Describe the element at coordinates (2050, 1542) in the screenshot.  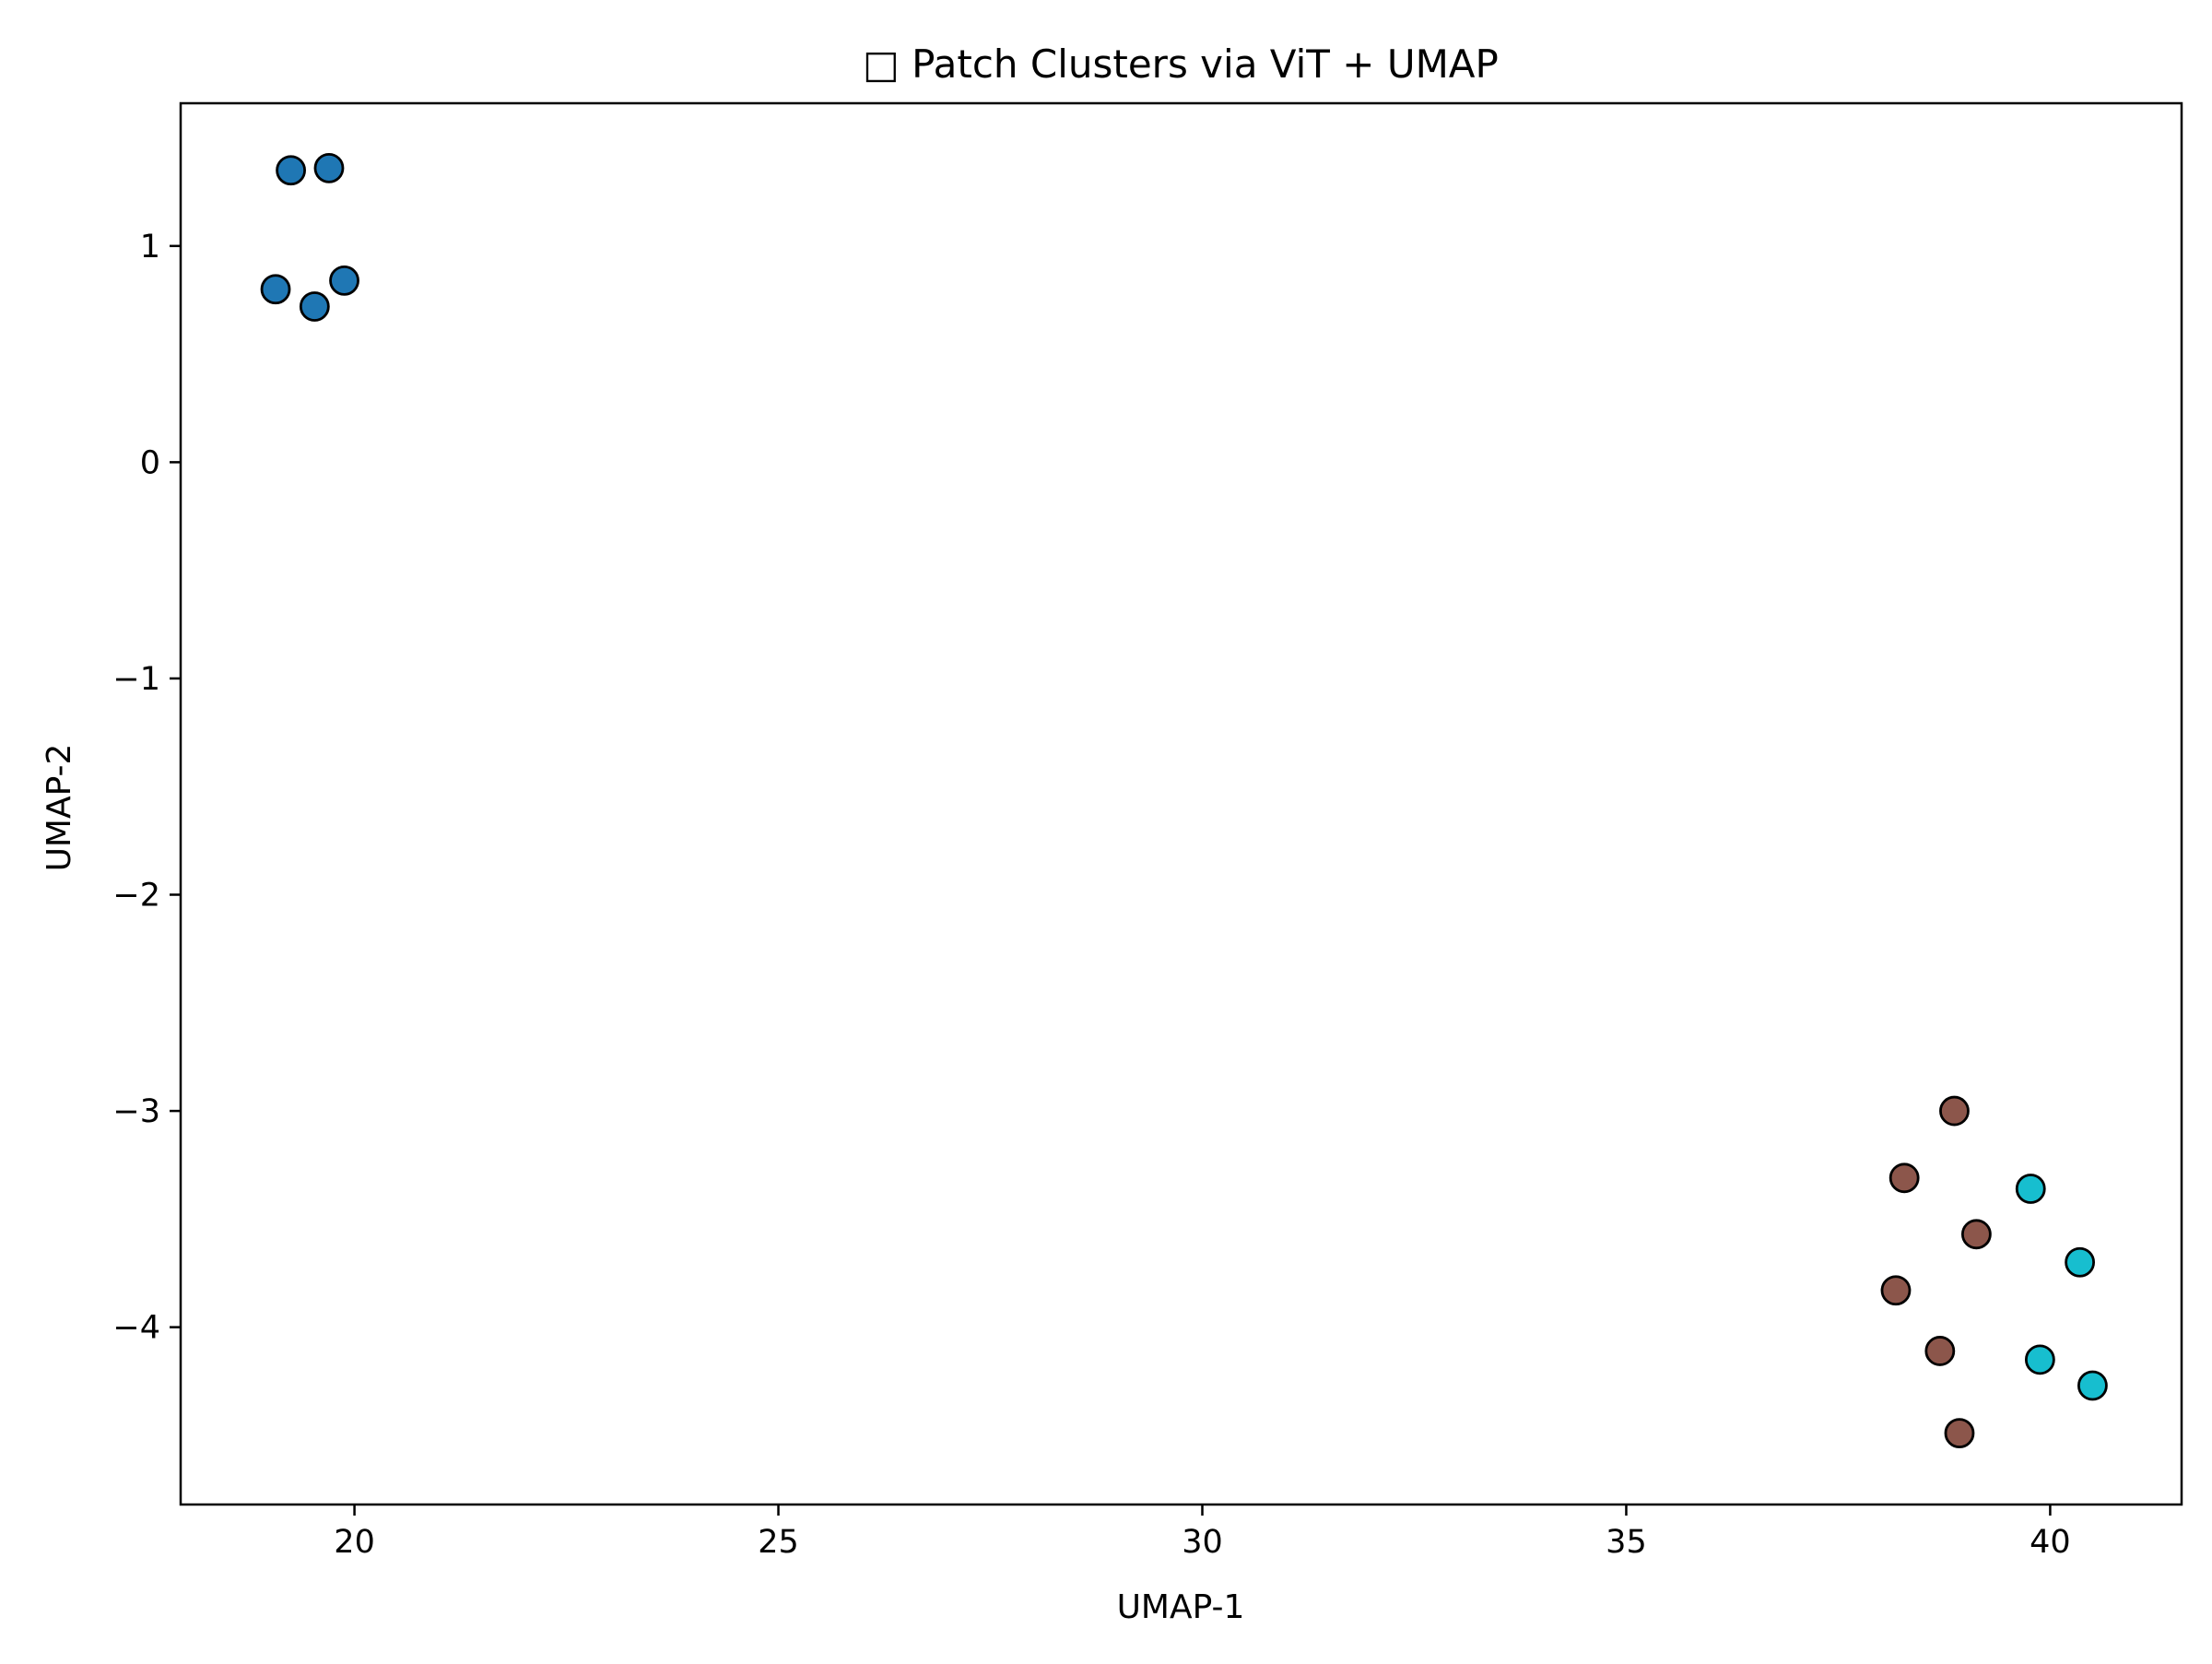
I see `x-tick-label: 40` at that location.